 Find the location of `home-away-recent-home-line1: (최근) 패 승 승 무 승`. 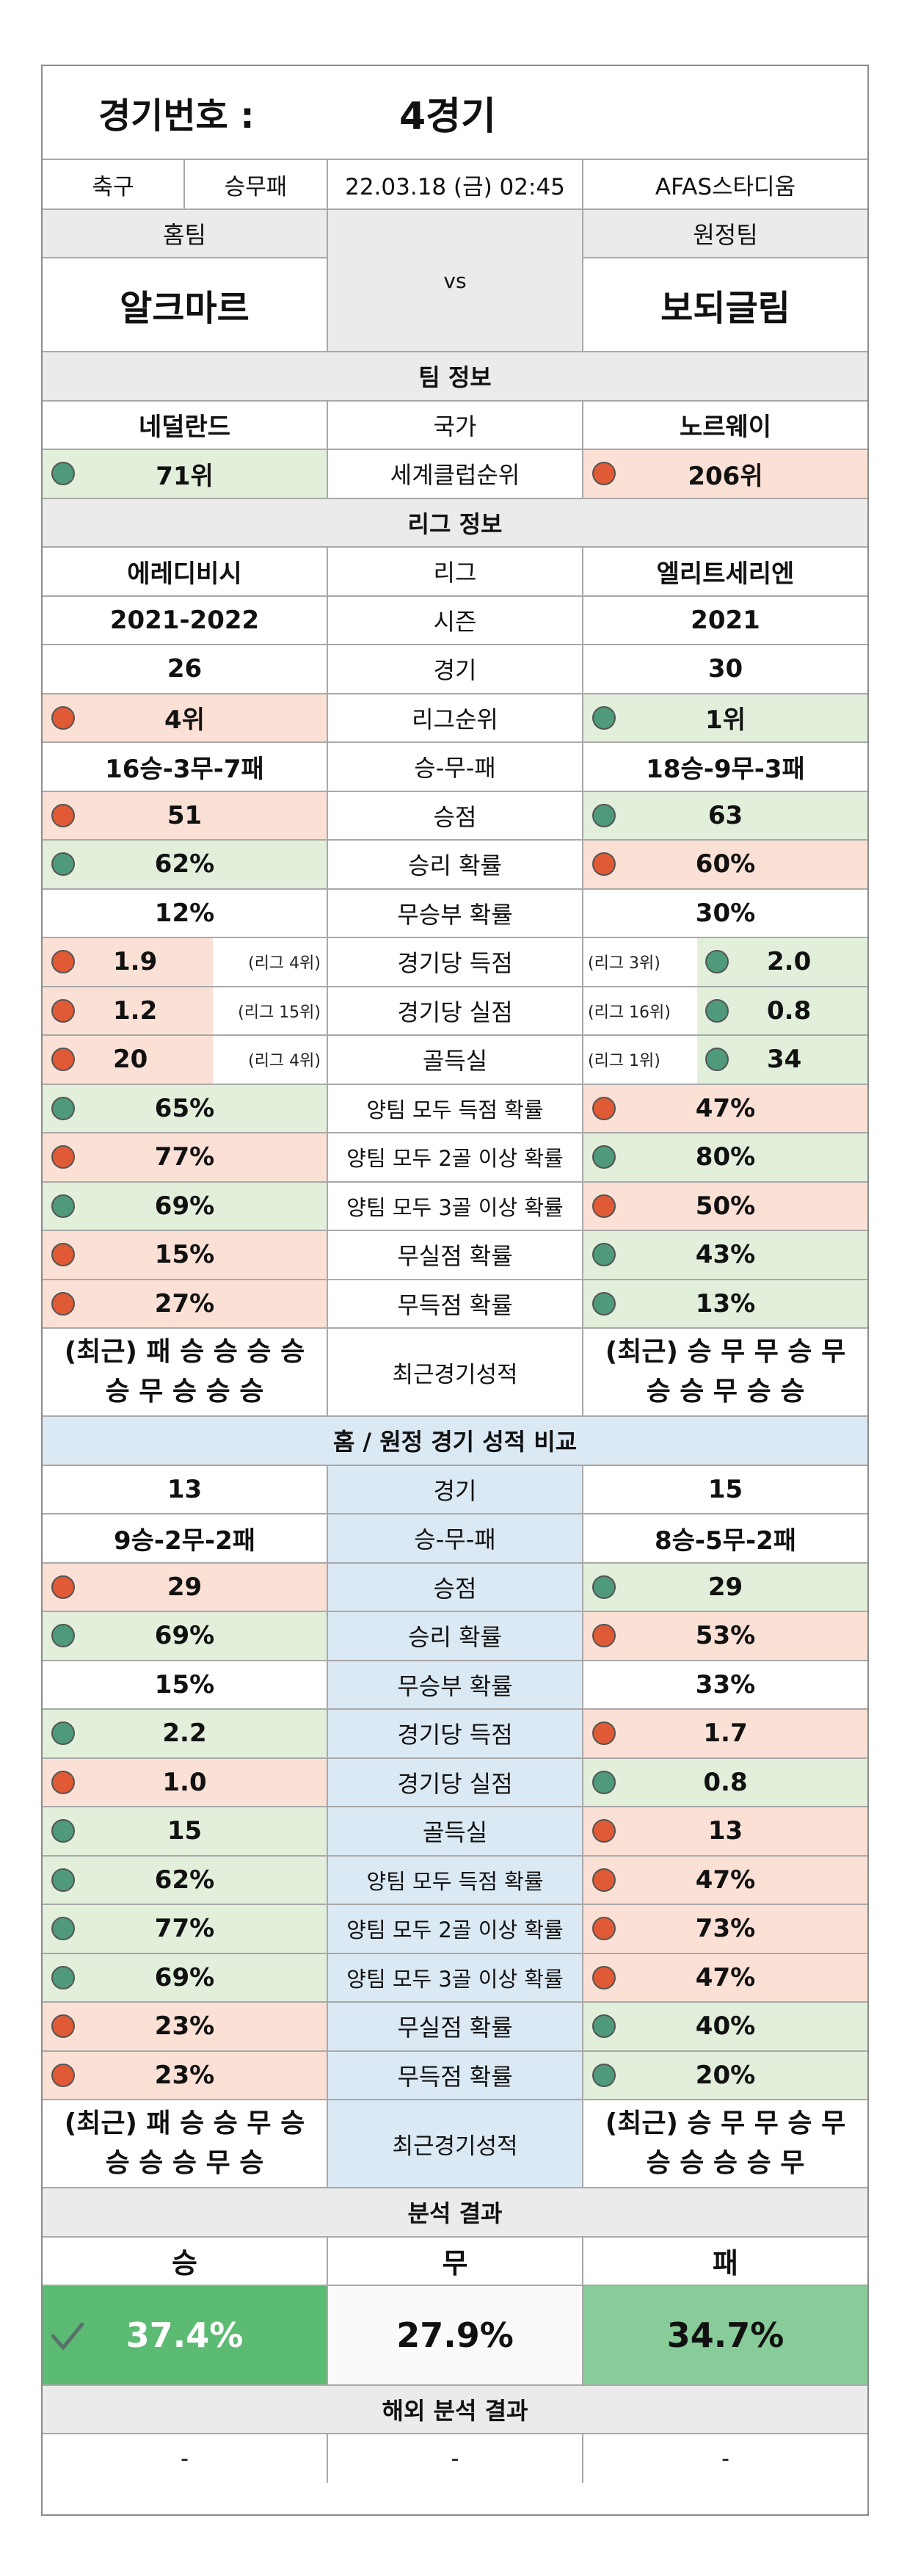

home-away-recent-home-line1: (최근) 패 승 승 무 승 is located at coordinates (184, 2123).